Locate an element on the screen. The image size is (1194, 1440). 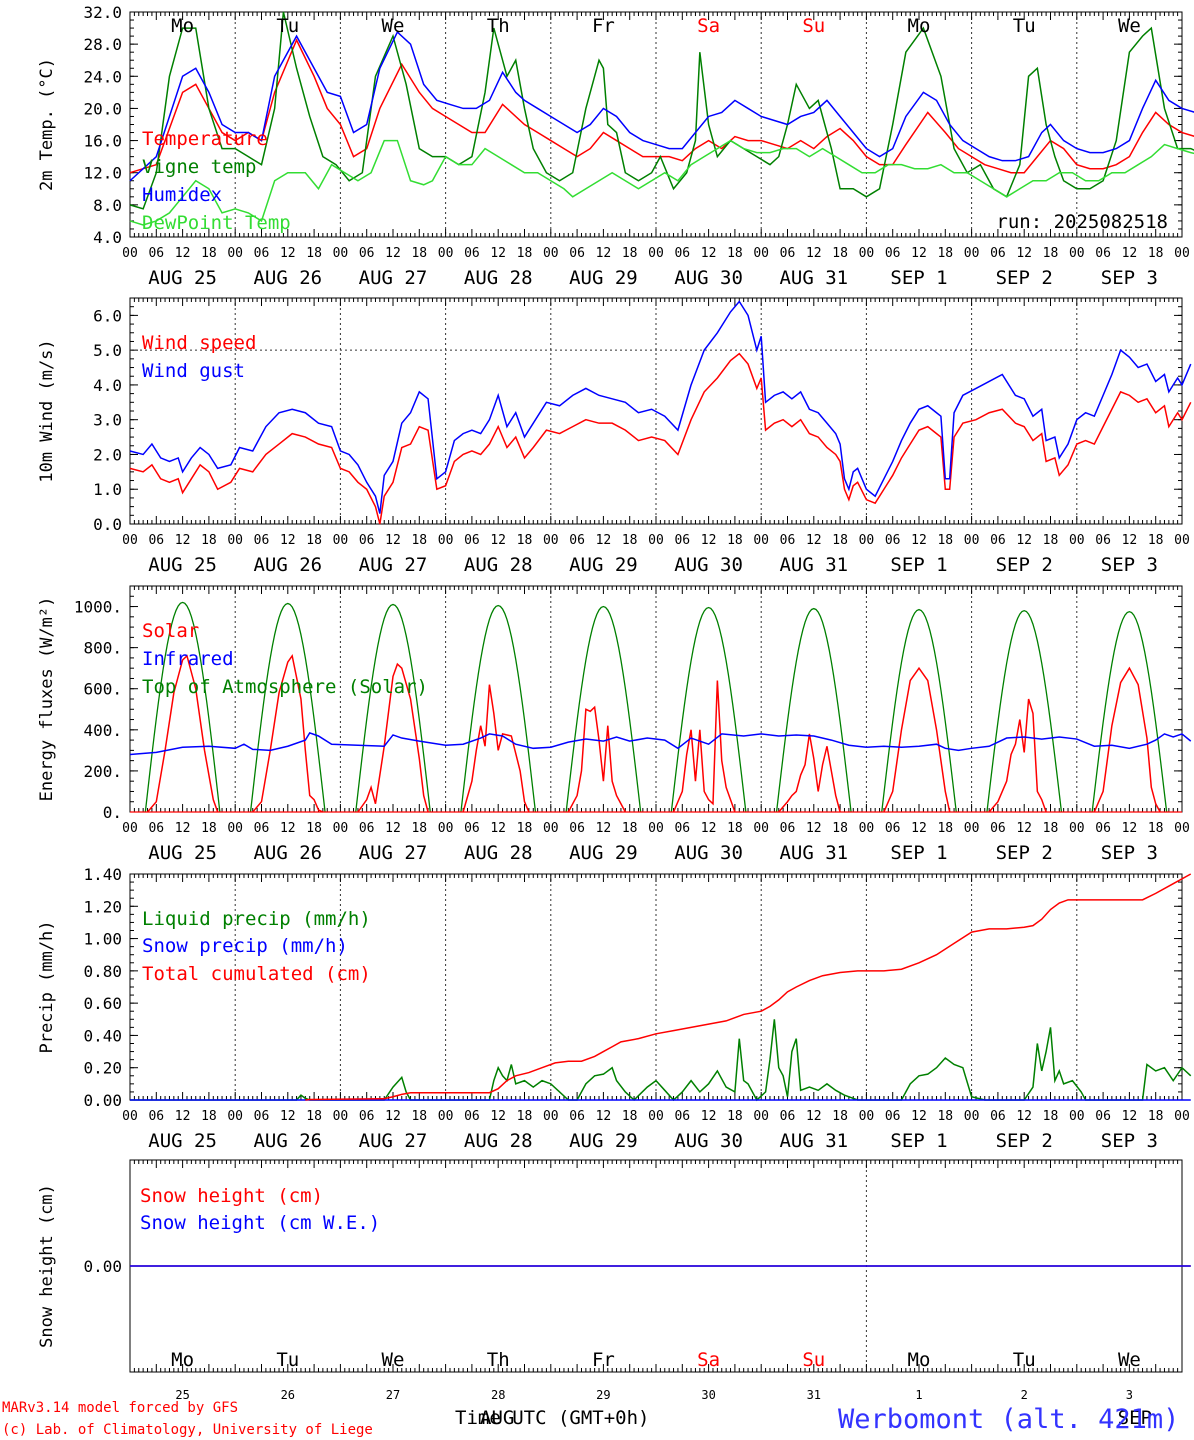
y-tick-label: 0. is located at coordinates (112, 812).